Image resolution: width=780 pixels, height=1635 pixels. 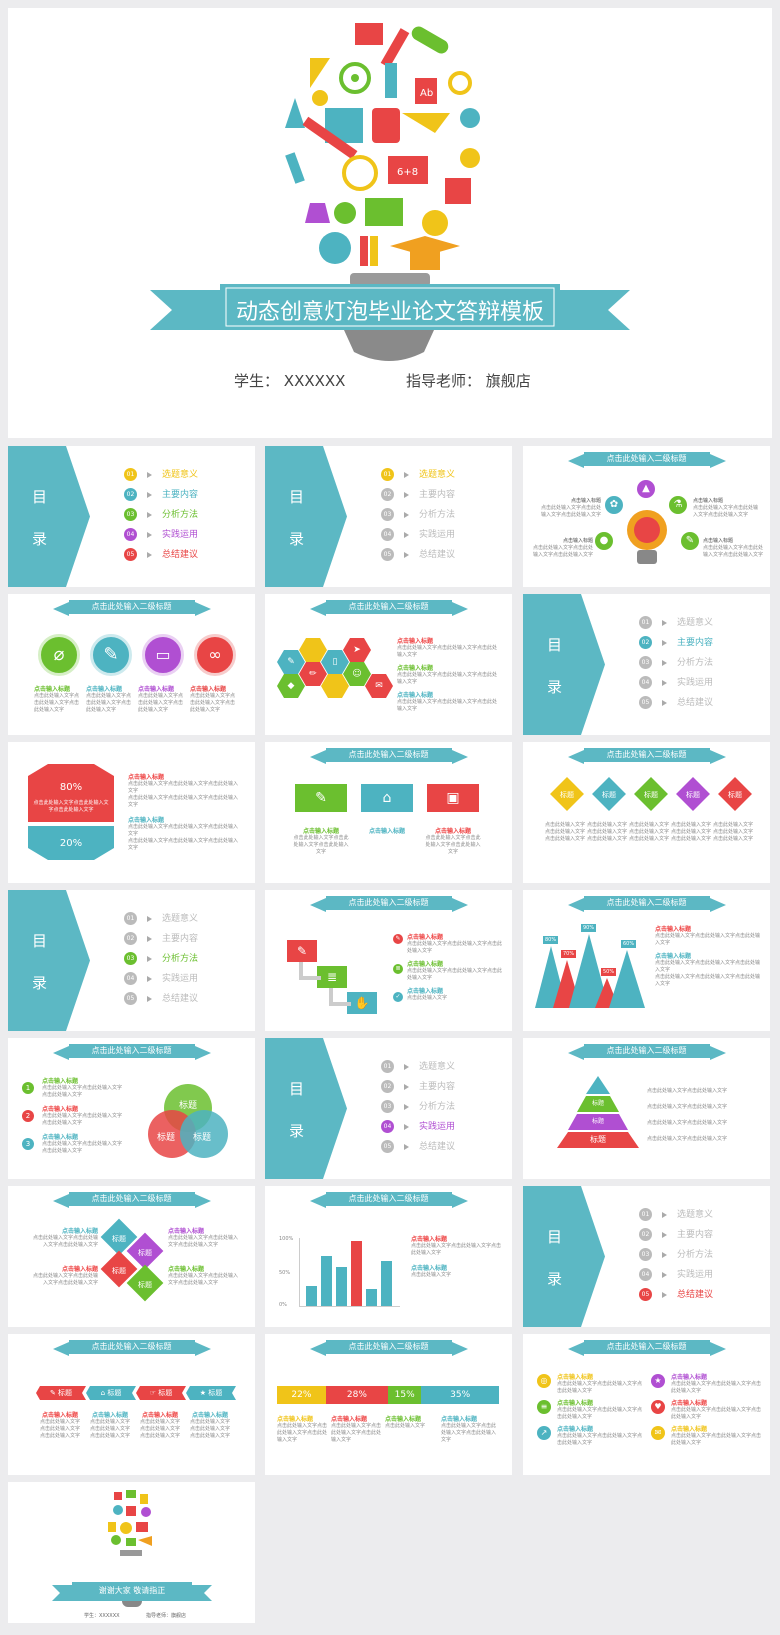 I want to click on thumbs-up-icon: ✓, so click(x=398, y=997).